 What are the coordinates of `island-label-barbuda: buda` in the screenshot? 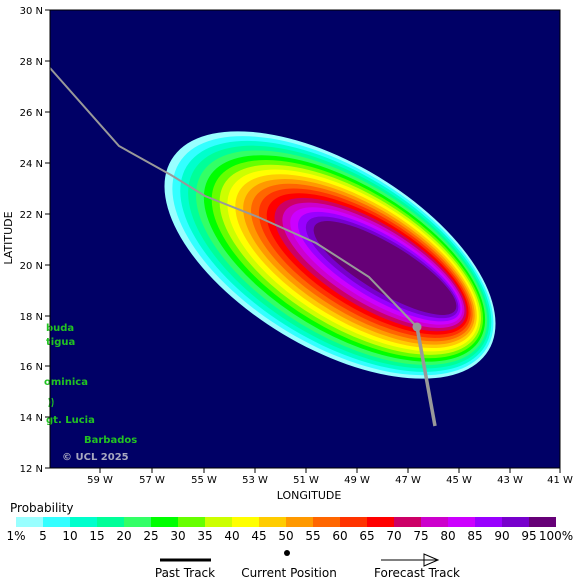 It's located at (60, 328).